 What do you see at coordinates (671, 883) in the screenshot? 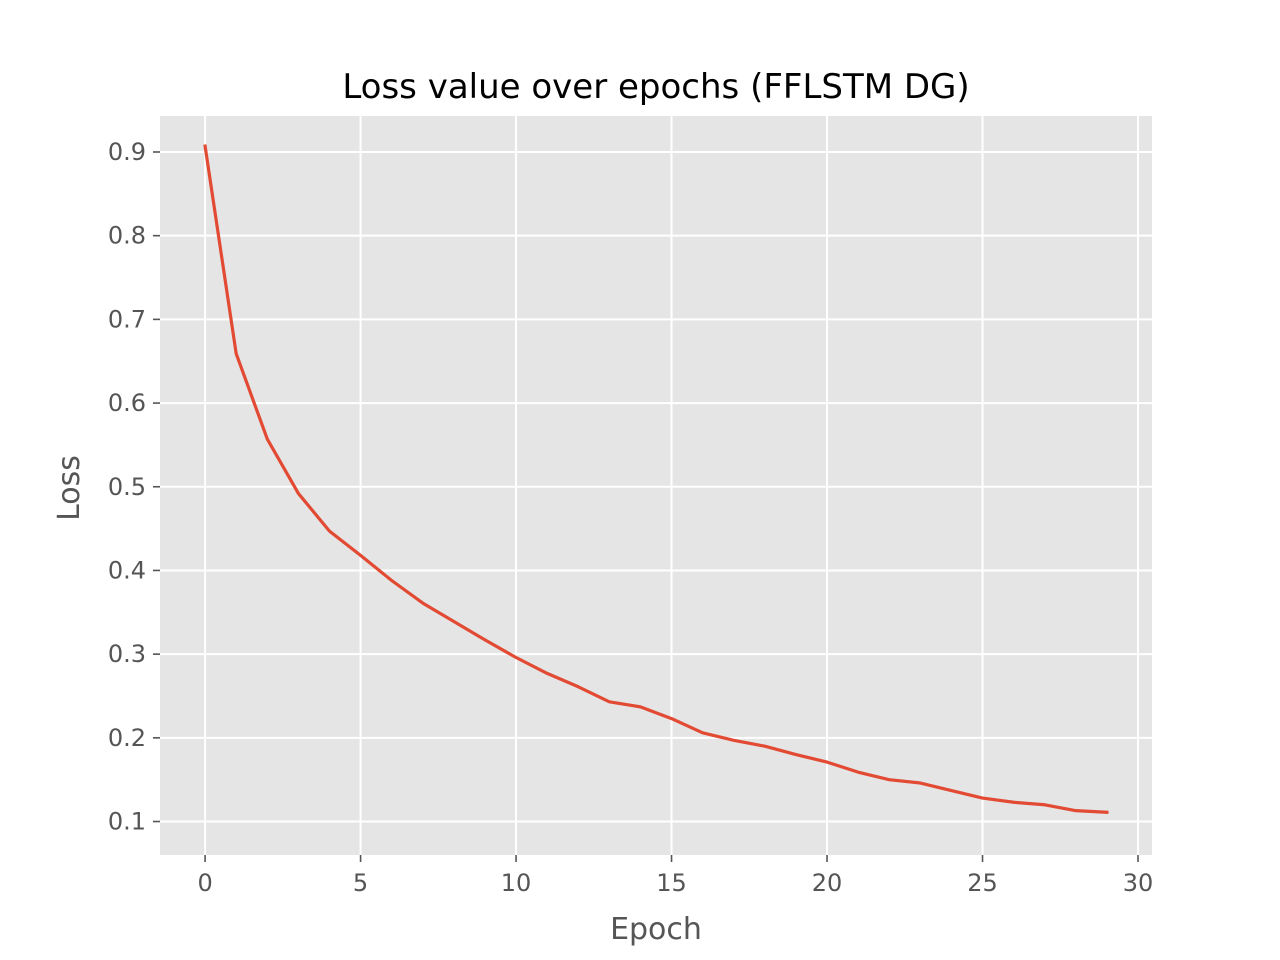
I see `x-tick-label: 15` at bounding box center [671, 883].